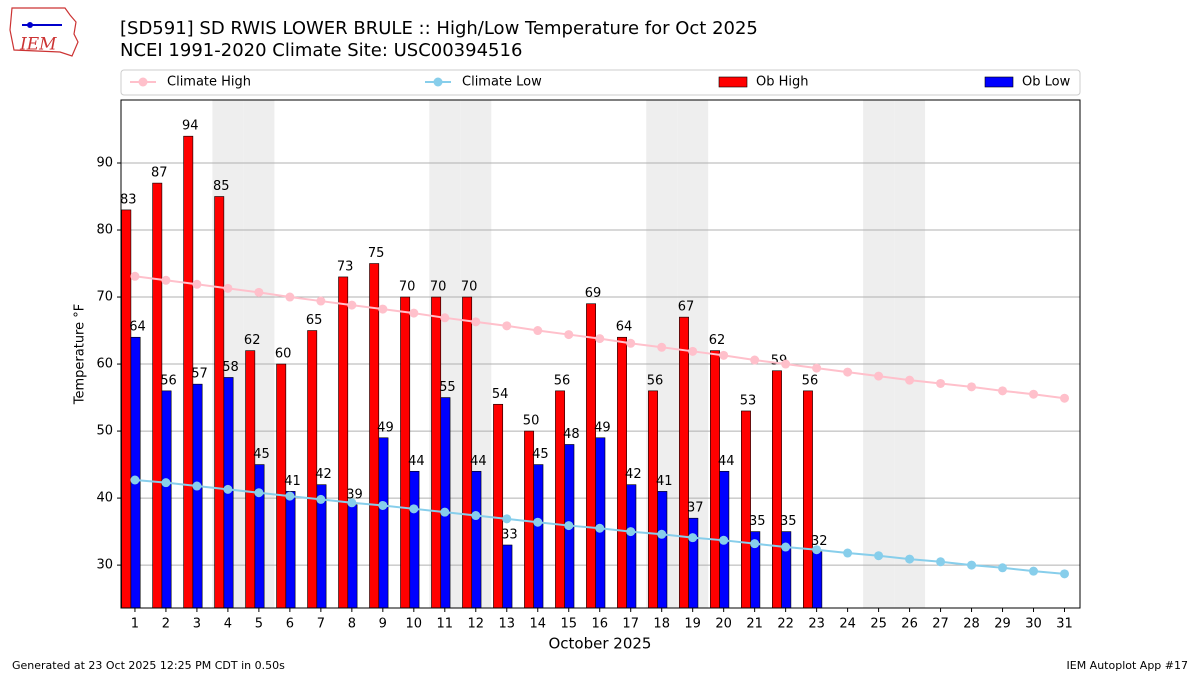  I want to click on x-tick-label: 2, so click(166, 624).